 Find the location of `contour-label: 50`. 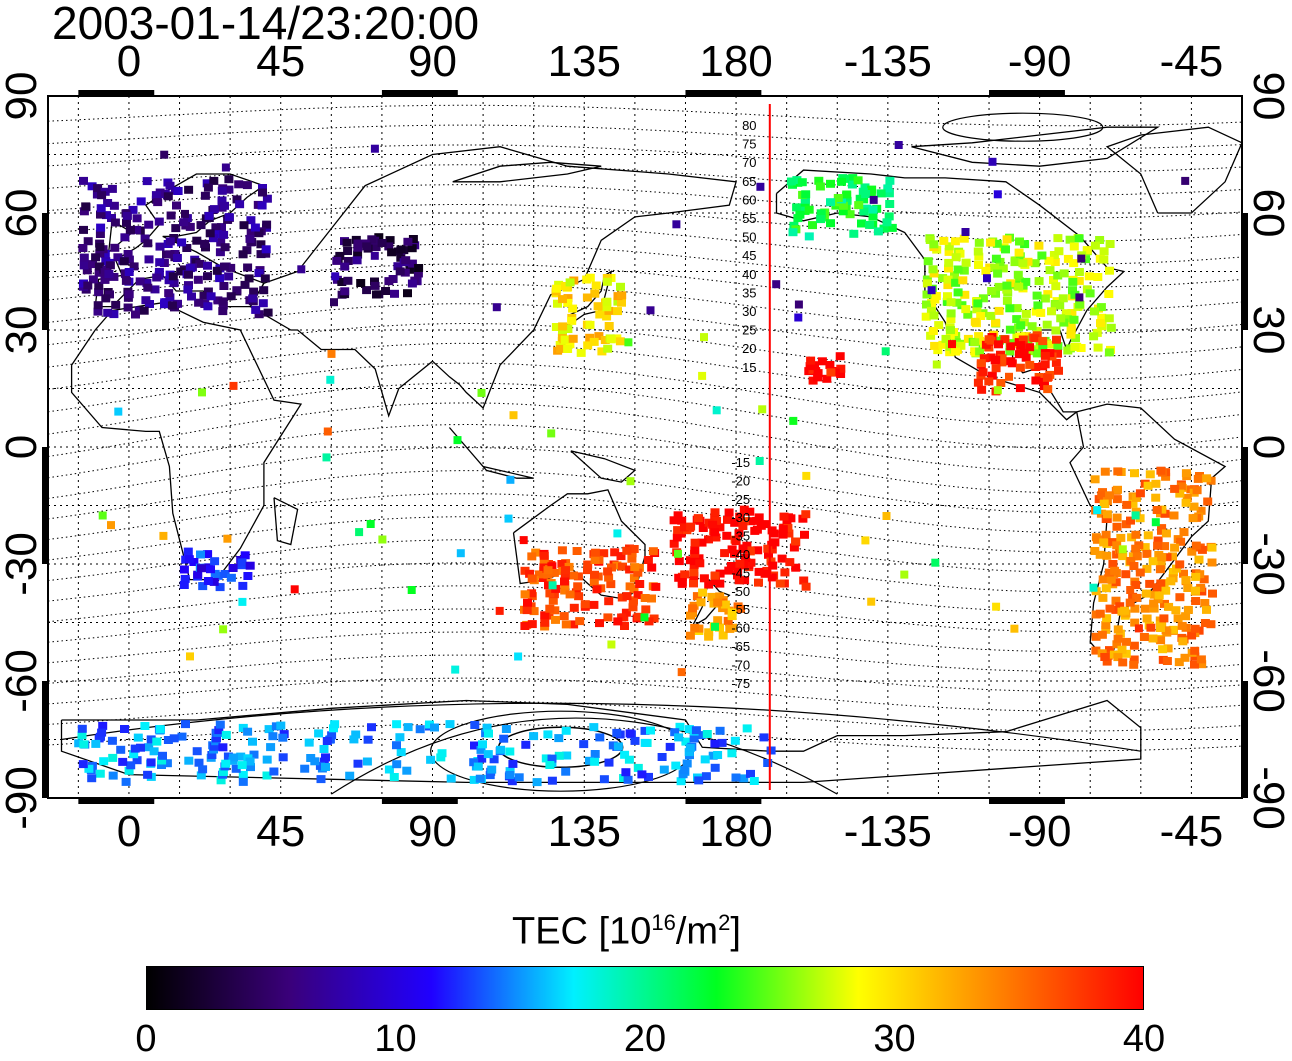

contour-label: 50 is located at coordinates (749, 237).